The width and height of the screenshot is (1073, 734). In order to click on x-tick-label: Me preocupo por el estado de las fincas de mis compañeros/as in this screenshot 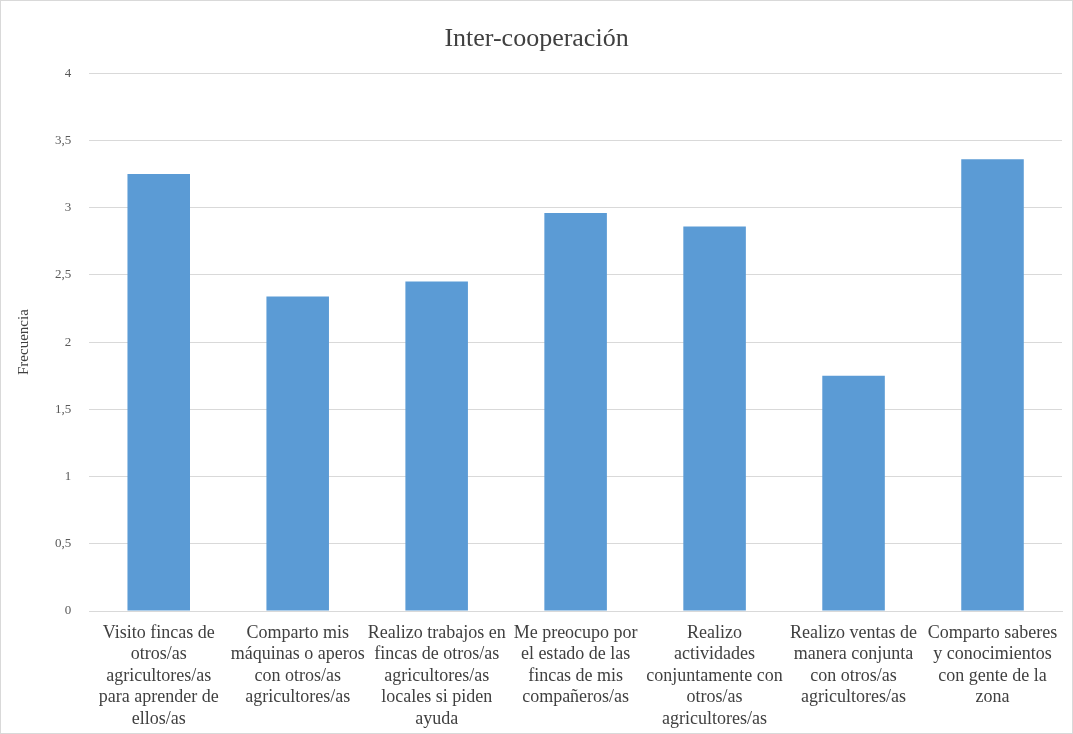, I will do `click(575, 664)`.